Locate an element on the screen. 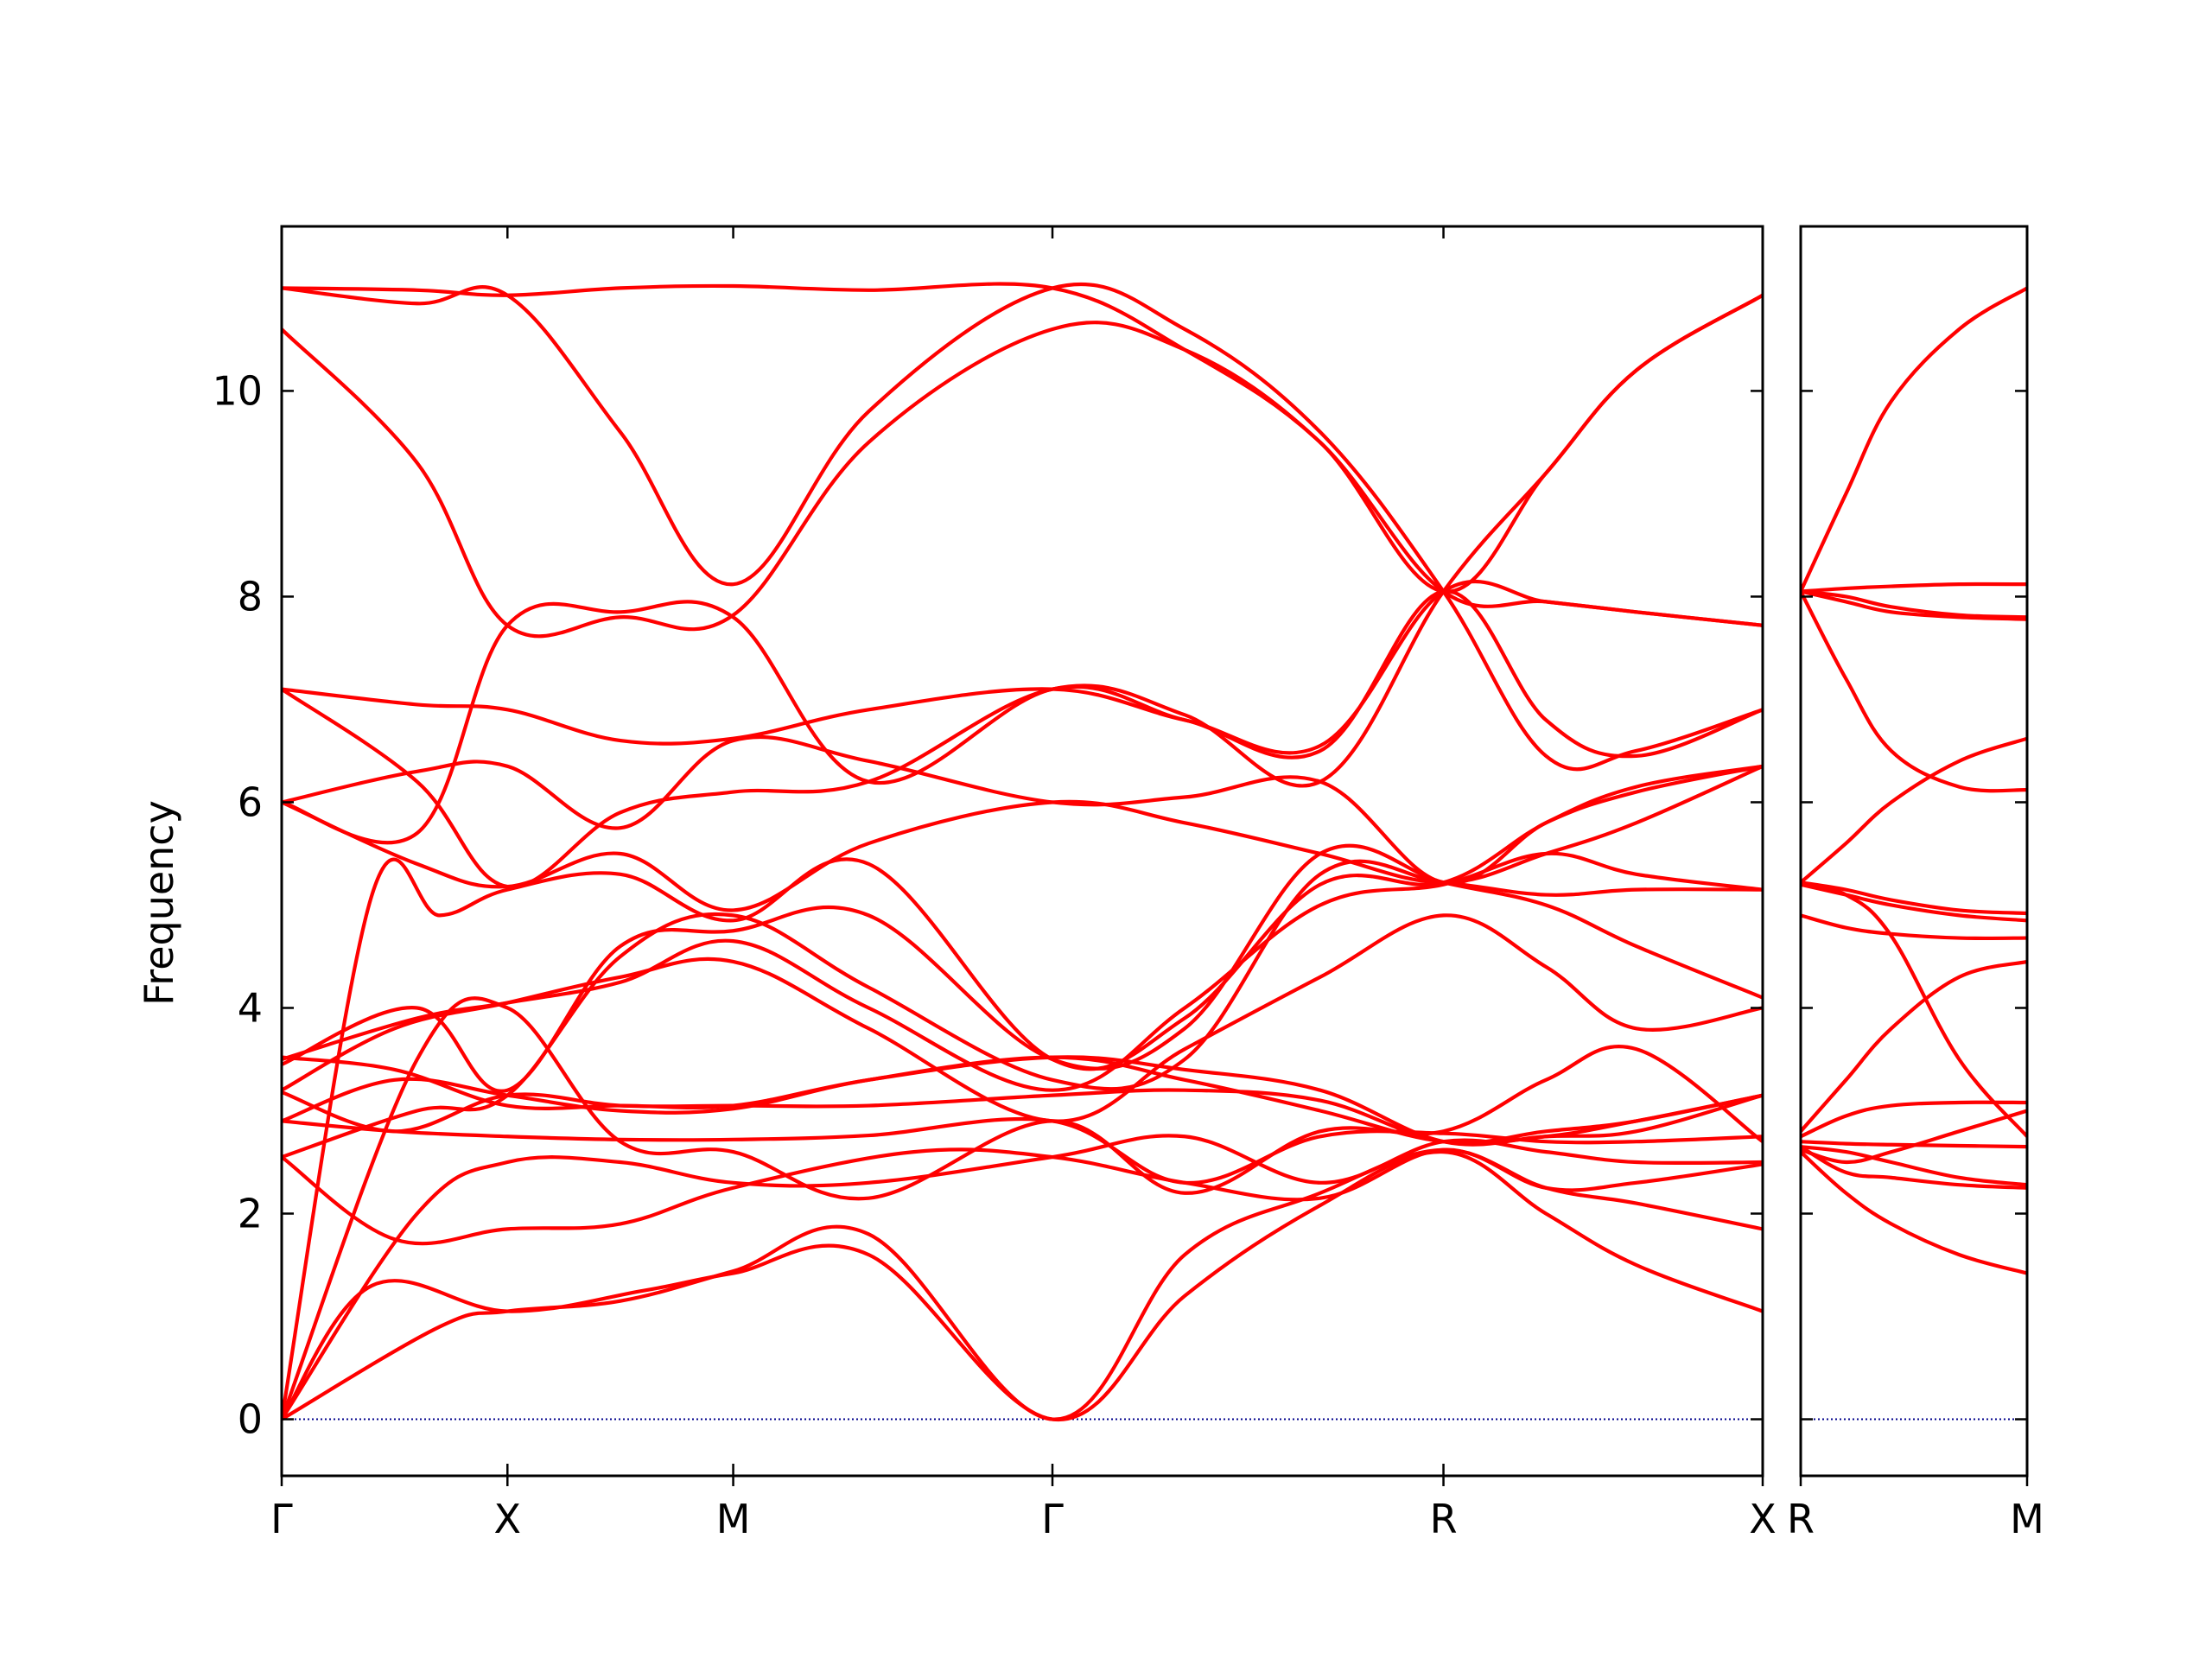  y-tick-label: 4 is located at coordinates (250, 1007).